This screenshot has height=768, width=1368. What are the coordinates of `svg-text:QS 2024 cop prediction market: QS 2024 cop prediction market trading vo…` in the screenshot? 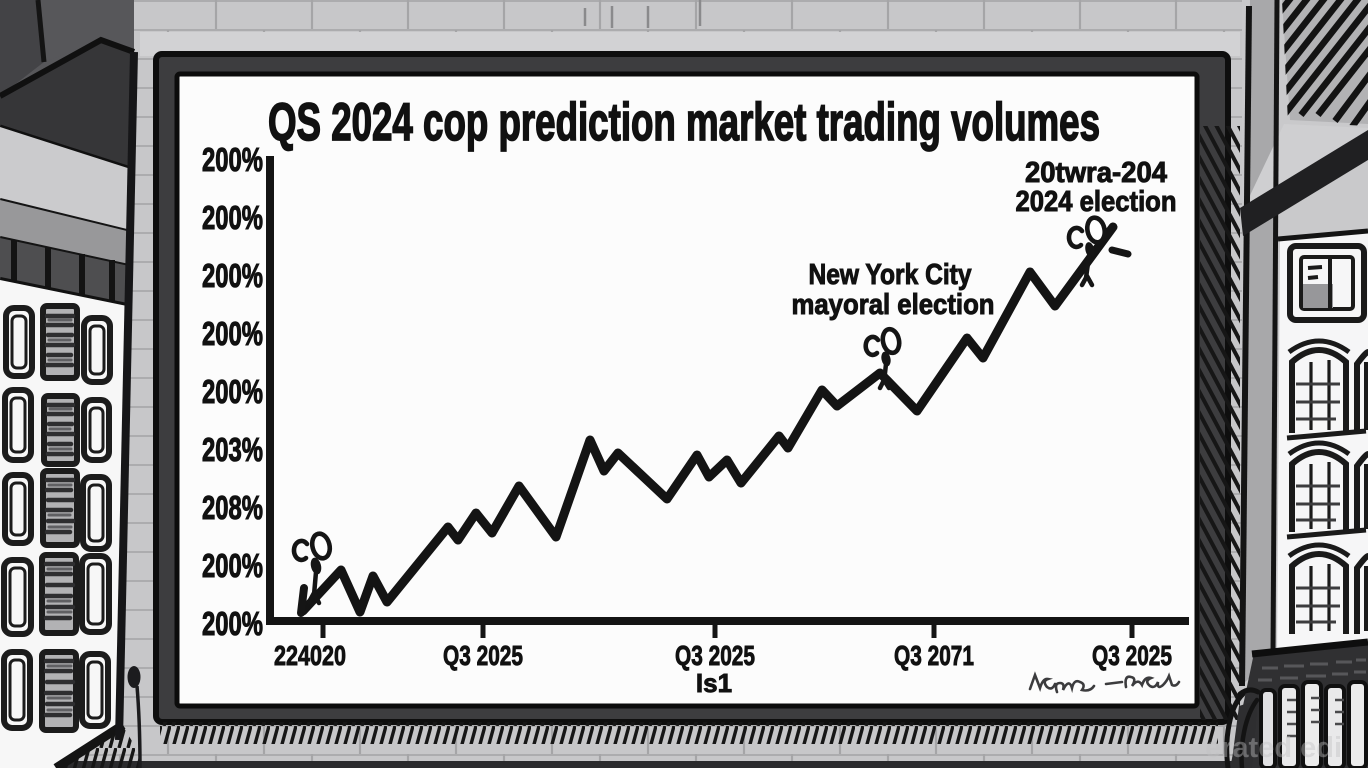 It's located at (684, 122).